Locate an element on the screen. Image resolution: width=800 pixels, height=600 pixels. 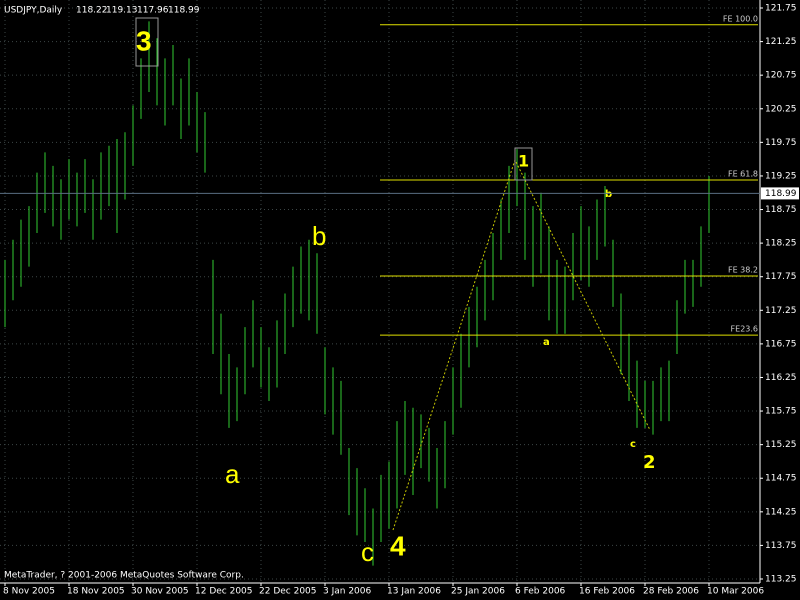
x-tick-label: 6 Feb 2006 is located at coordinates (540, 592).